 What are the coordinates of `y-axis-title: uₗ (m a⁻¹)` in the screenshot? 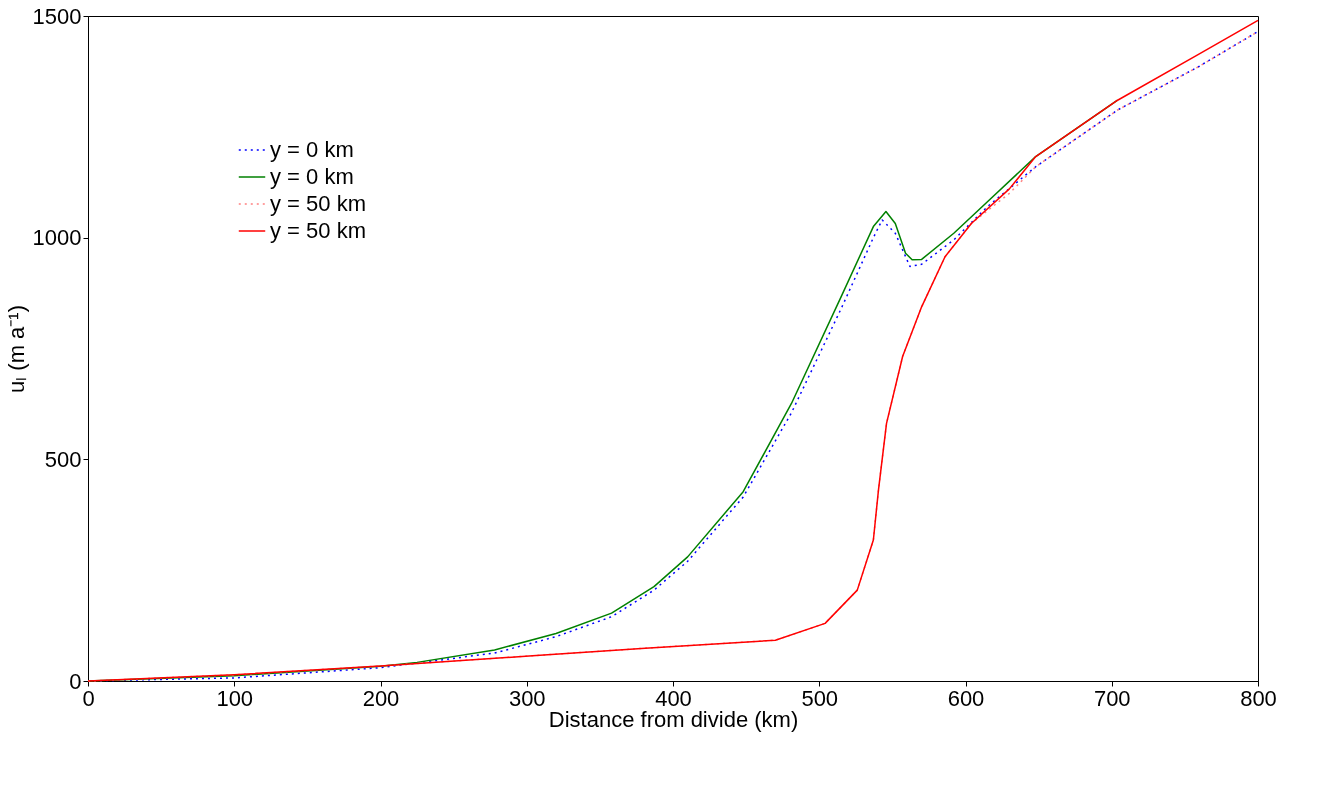 It's located at (16, 349).